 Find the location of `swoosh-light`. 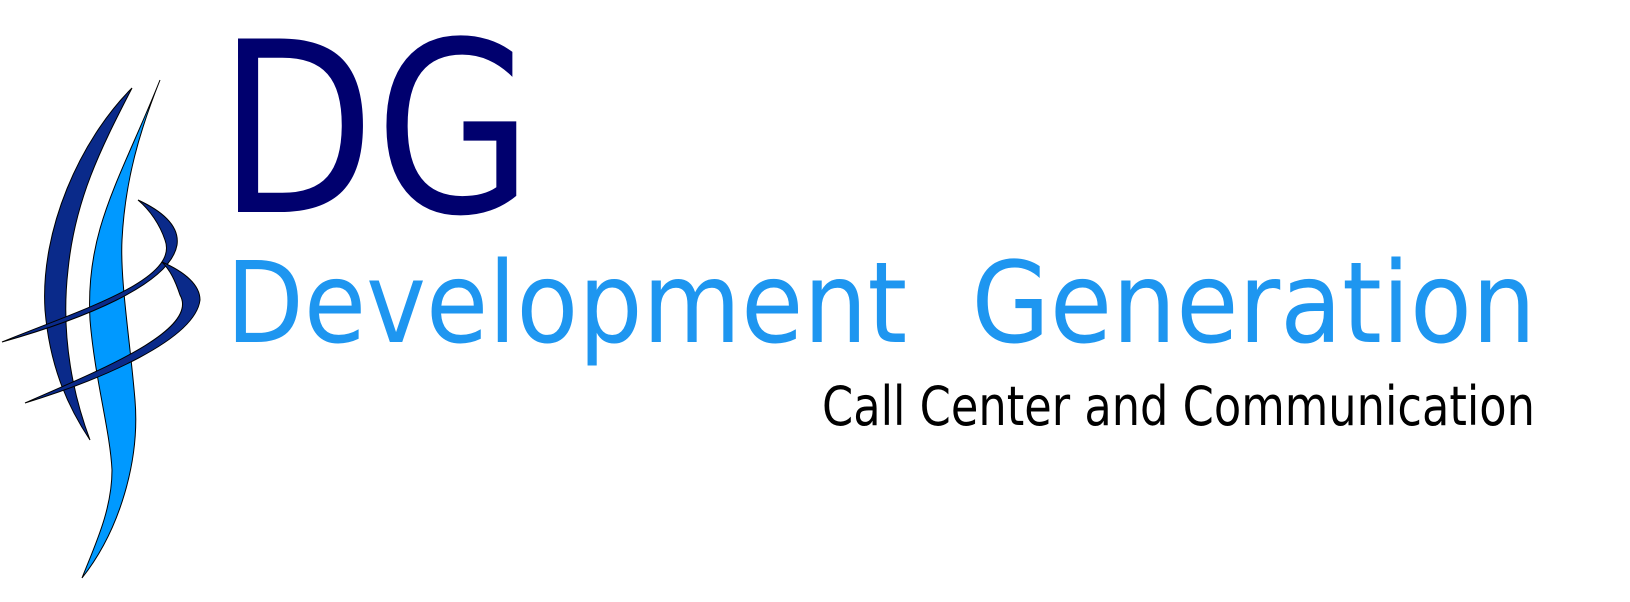

swoosh-light is located at coordinates (121, 329).